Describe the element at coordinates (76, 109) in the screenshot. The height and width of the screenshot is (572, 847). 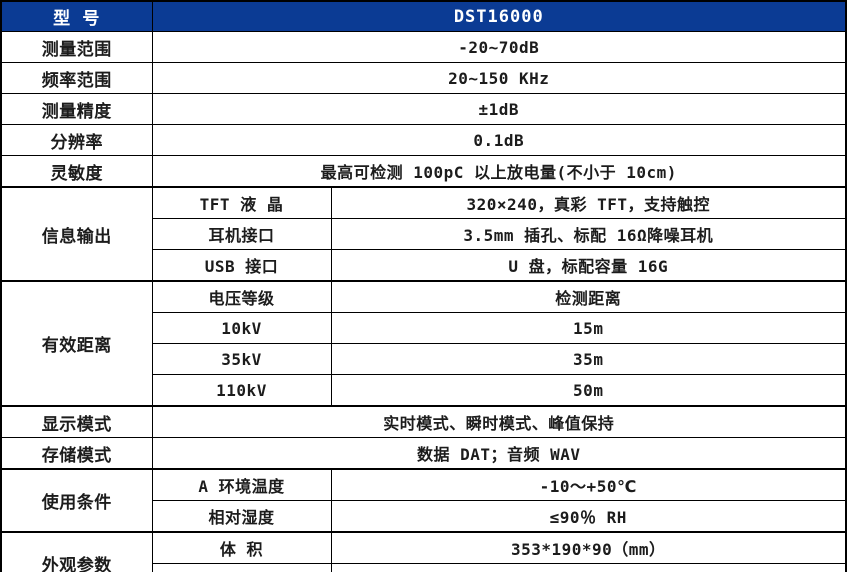
I see `section-label-cell: 测量精度` at that location.